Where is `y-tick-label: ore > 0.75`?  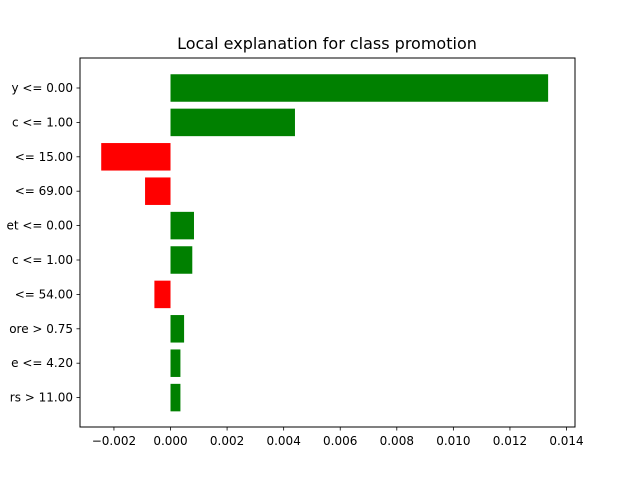 y-tick-label: ore > 0.75 is located at coordinates (41, 329).